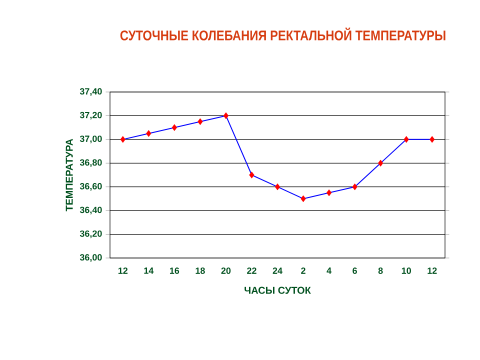 Image resolution: width=480 pixels, height=360 pixels. Describe the element at coordinates (91, 187) in the screenshot. I see `y-tick-label: 36,60` at that location.